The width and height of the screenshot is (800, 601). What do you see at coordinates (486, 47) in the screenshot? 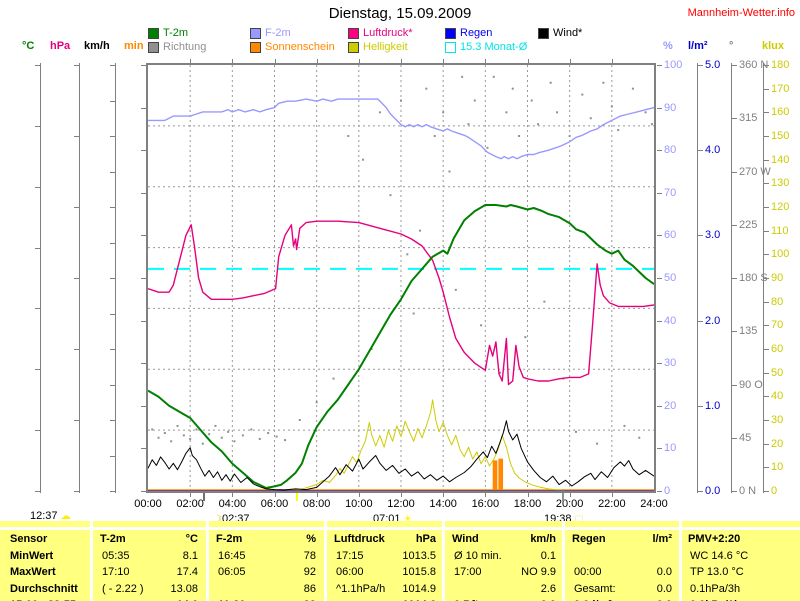
I see `legend-item-15-3-monat-: 15.3 Monat-Ø` at bounding box center [486, 47].